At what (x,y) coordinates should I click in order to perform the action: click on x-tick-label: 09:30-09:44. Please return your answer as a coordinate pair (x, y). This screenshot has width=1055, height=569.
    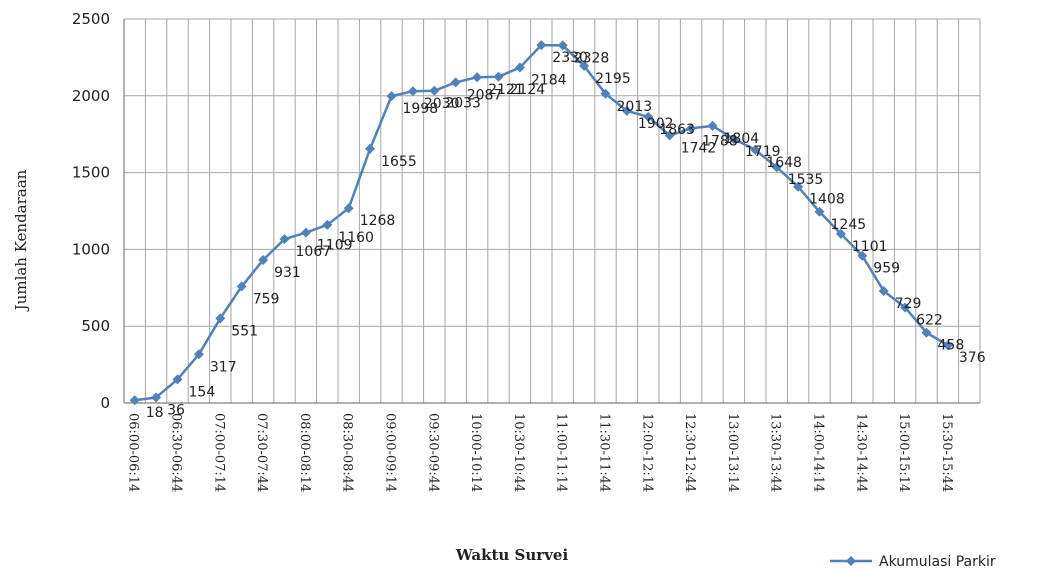
    Looking at the image, I should click on (432, 452).